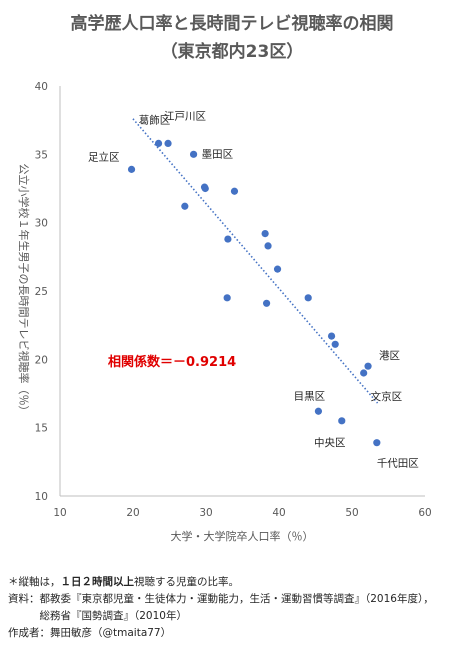 The height and width of the screenshot is (653, 452). What do you see at coordinates (205, 513) in the screenshot?
I see `x-tick-label: 30` at bounding box center [205, 513].